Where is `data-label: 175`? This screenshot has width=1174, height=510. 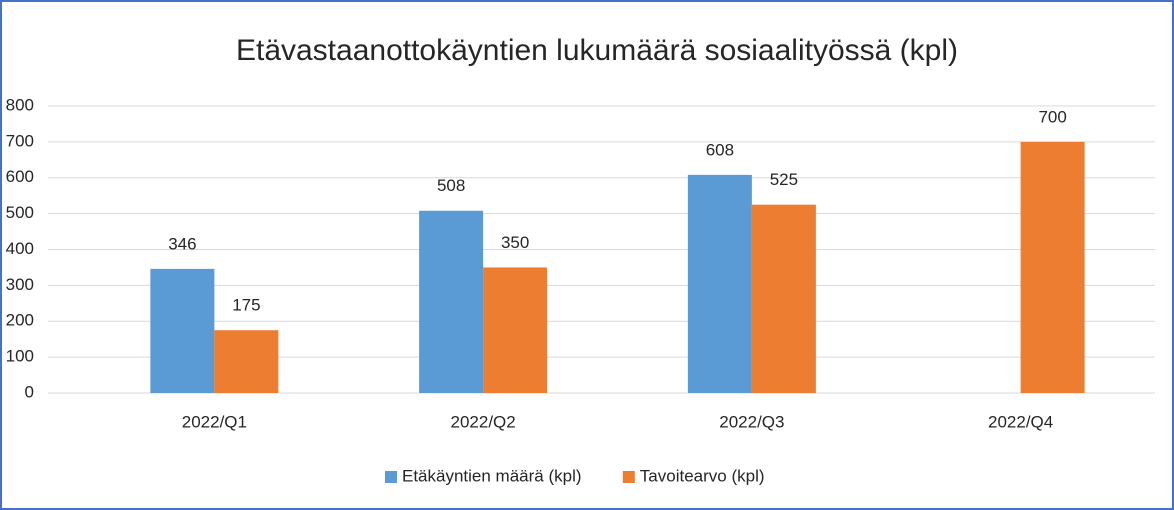
data-label: 175 is located at coordinates (246, 305).